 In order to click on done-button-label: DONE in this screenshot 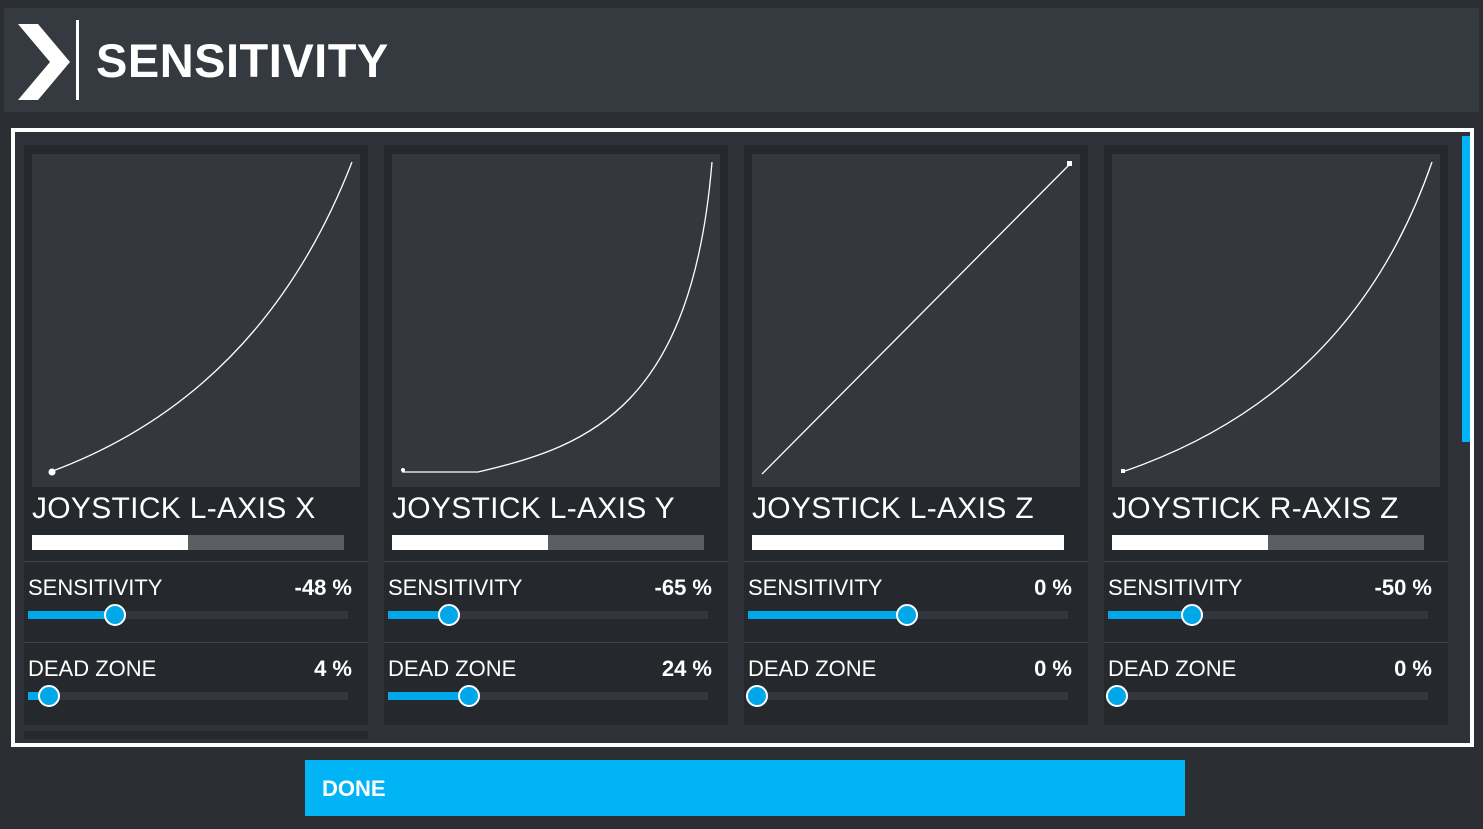, I will do `click(354, 788)`.